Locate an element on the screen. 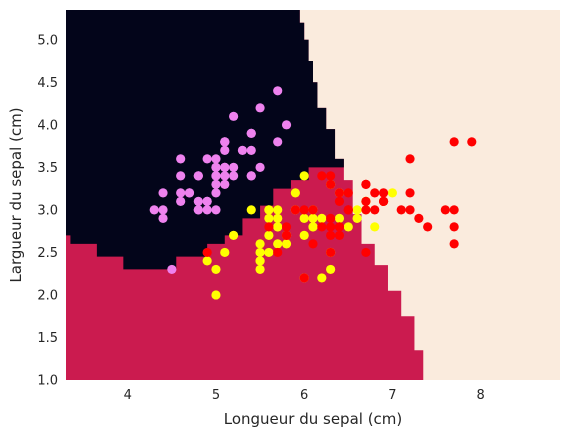 Image resolution: width=570 pixels, height=437 pixels. y-tick-label: 3.5 is located at coordinates (47, 168).